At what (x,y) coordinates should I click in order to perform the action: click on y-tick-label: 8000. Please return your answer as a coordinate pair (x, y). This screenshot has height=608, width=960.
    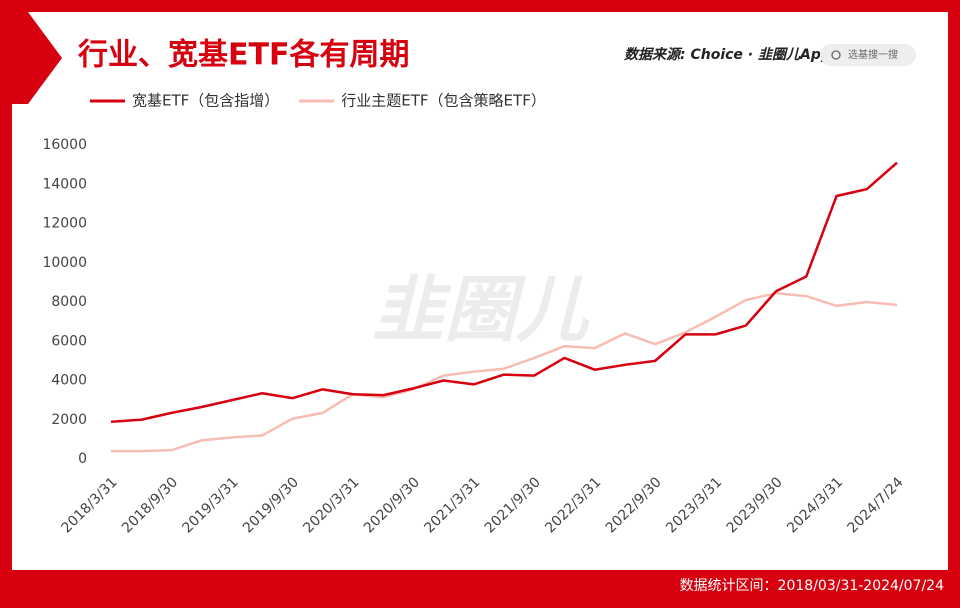
    Looking at the image, I should click on (69, 302).